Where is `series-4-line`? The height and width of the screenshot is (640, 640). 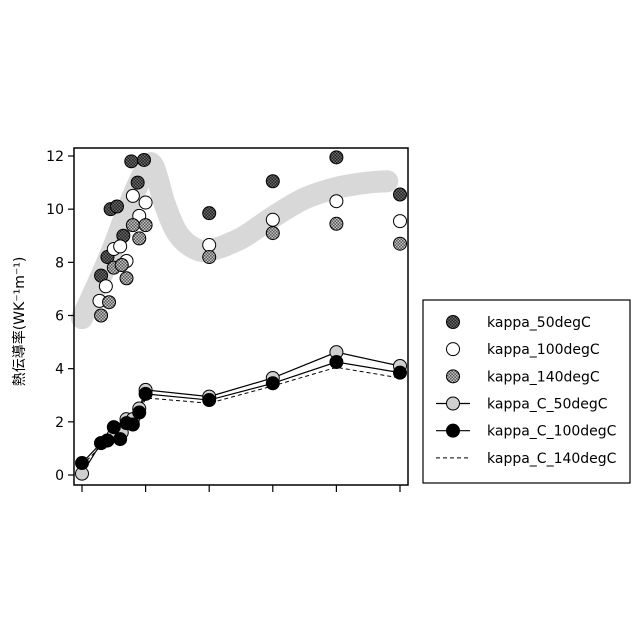
series-4-line is located at coordinates (241, 412).